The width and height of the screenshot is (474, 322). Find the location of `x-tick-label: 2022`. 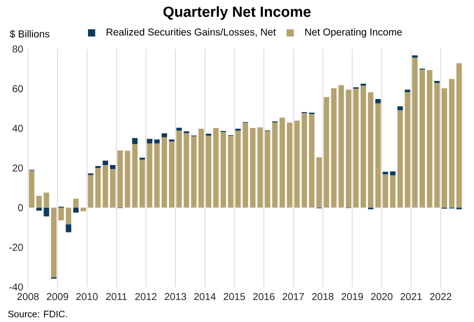

x-tick-label: 2022 is located at coordinates (441, 296).